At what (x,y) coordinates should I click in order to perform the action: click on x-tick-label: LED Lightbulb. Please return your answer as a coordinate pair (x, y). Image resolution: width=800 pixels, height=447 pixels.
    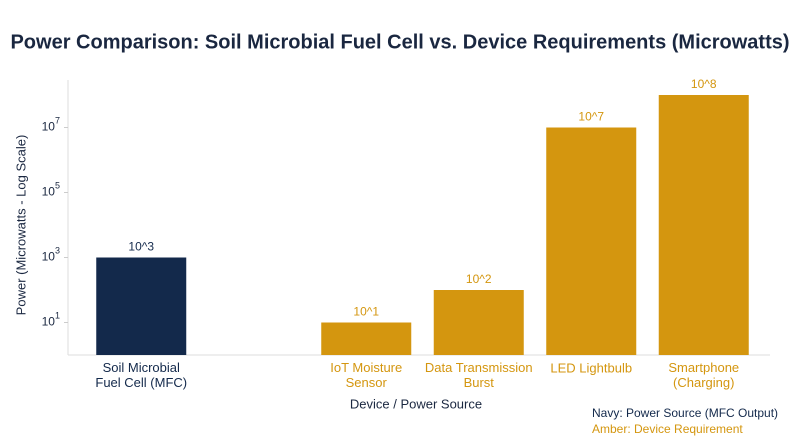
    Looking at the image, I should click on (591, 367).